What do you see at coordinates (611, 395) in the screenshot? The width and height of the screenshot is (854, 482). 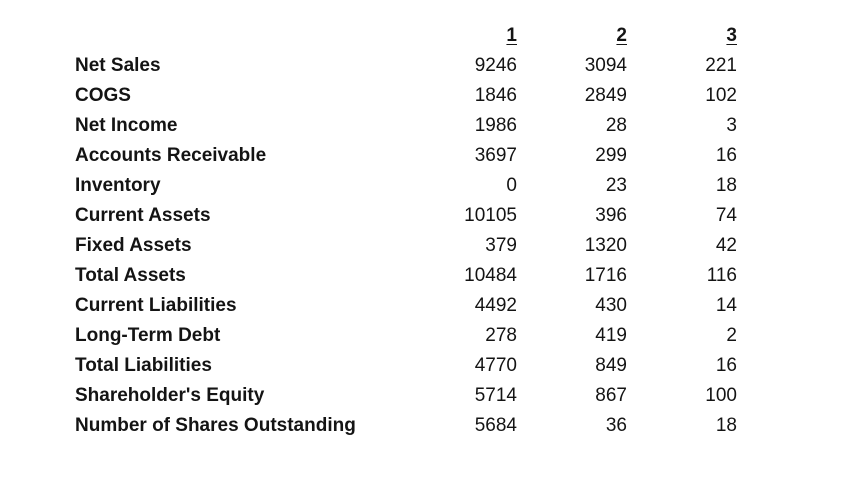 I see `row-value: 867` at bounding box center [611, 395].